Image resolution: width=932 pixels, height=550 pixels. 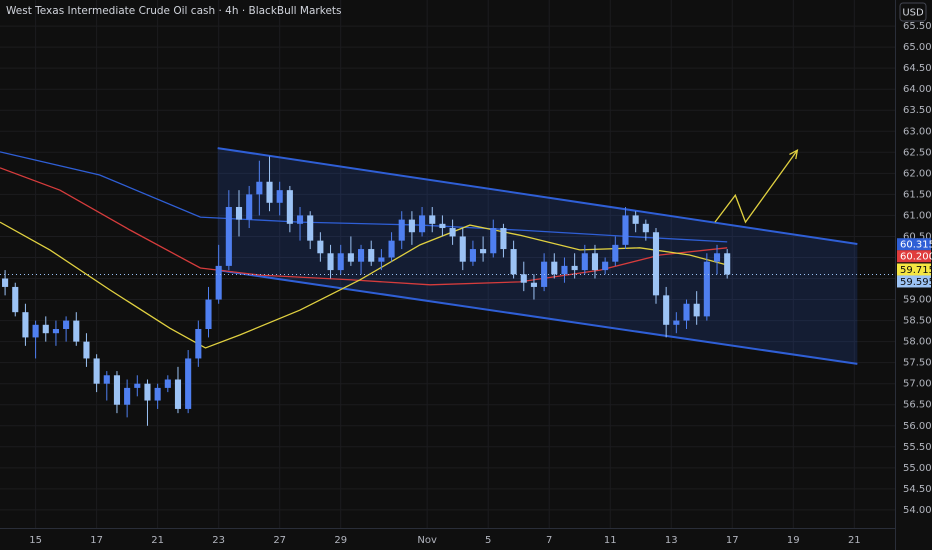 I want to click on x-tick-label: 23, so click(x=218, y=540).